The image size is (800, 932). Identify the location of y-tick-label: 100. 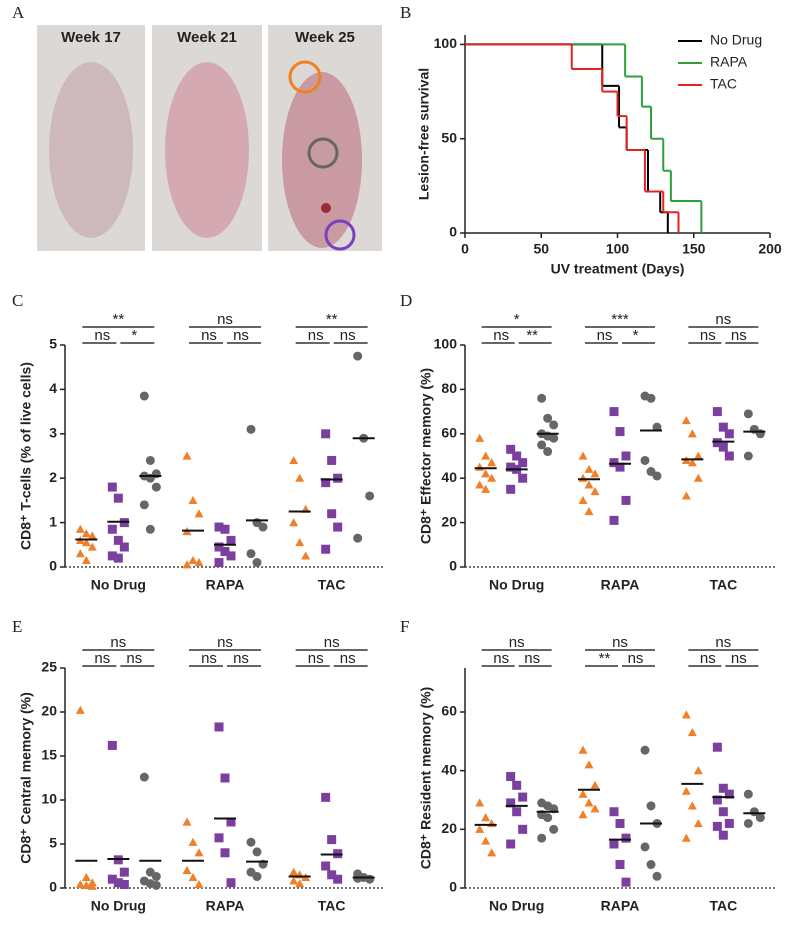
(446, 43).